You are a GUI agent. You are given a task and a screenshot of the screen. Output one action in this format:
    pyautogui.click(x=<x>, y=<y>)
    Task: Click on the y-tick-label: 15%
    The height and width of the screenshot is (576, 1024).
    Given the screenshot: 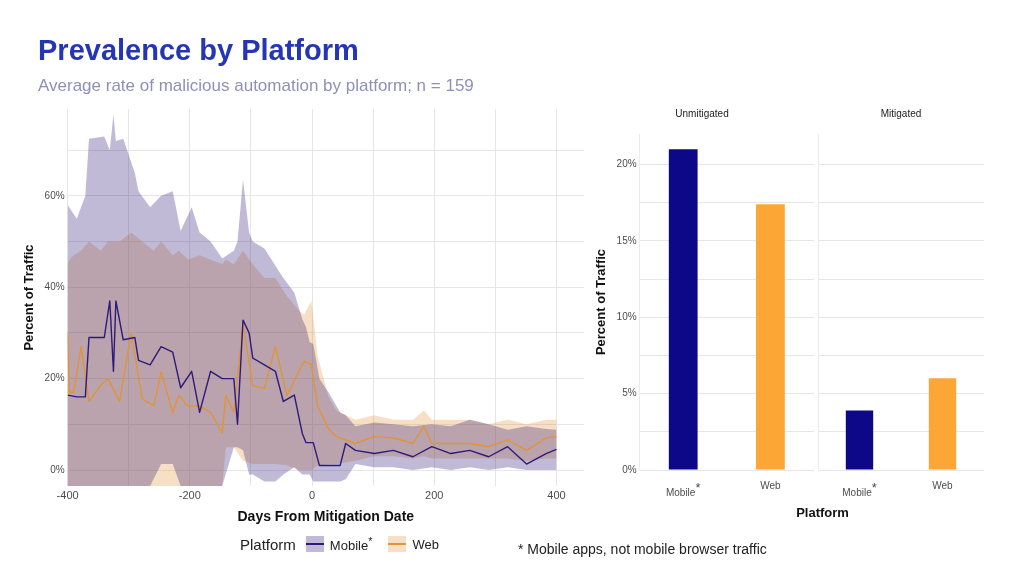 What is the action you would take?
    pyautogui.click(x=626, y=240)
    